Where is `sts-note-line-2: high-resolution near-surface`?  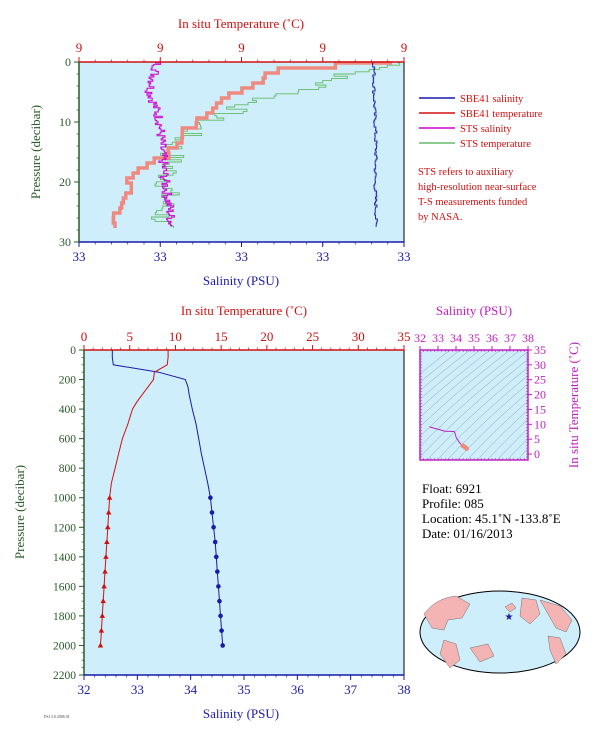 sts-note-line-2: high-resolution near-surface is located at coordinates (477, 187).